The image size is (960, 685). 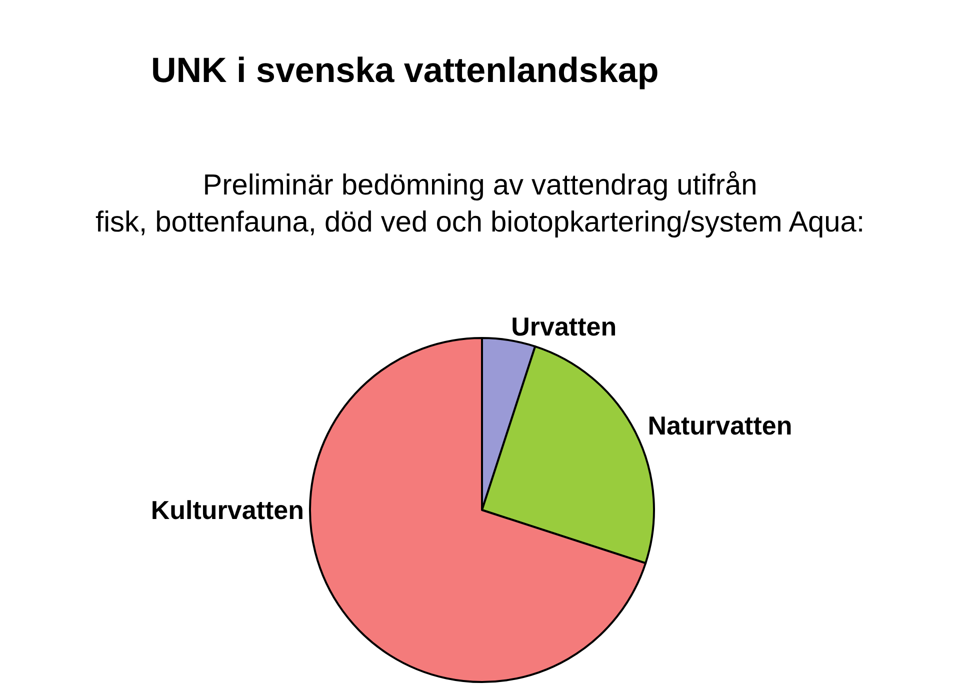 What do you see at coordinates (480, 204) in the screenshot?
I see `chart-subtitle: Preliminär bedömning av vattendrag utifrån fisk, bottenfauna, död ved och biotopkartering/system Aqua:` at bounding box center [480, 204].